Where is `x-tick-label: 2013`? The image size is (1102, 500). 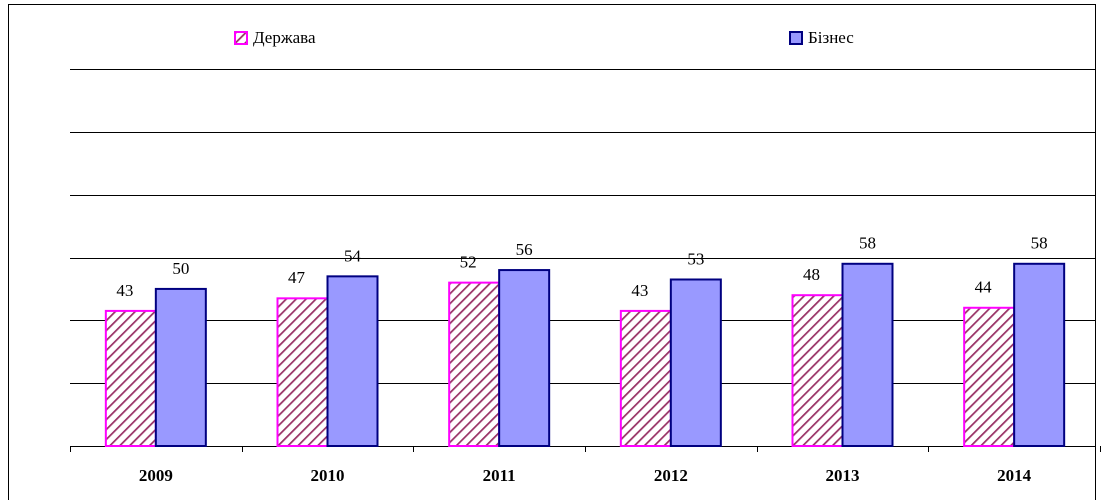
x-tick-label: 2013 is located at coordinates (843, 475).